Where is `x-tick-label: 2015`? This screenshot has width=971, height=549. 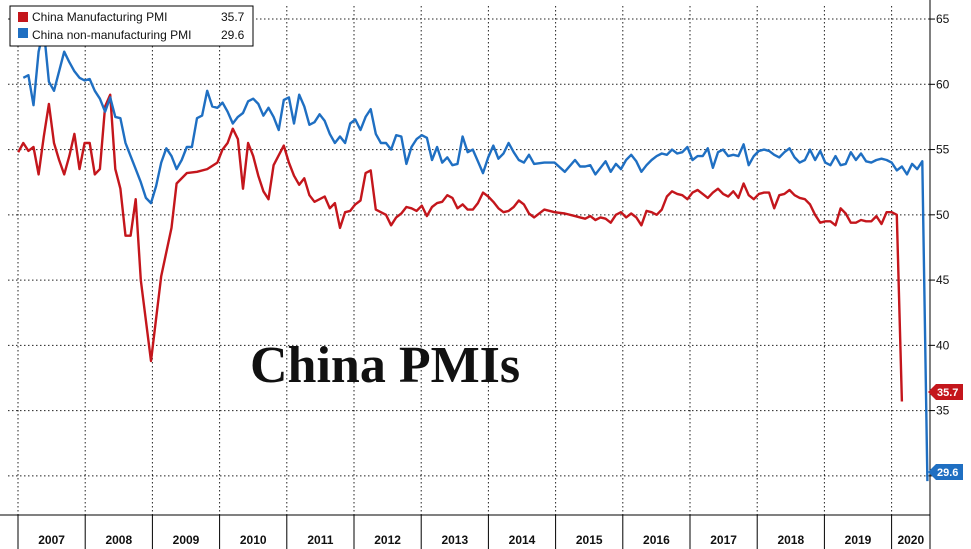 x-tick-label: 2015 is located at coordinates (589, 540).